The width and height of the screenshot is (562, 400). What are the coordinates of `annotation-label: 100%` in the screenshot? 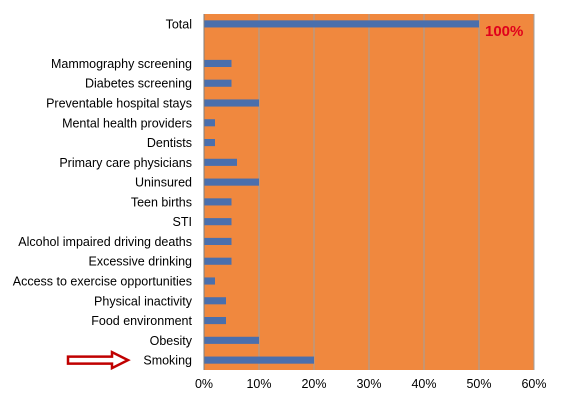 It's located at (504, 31).